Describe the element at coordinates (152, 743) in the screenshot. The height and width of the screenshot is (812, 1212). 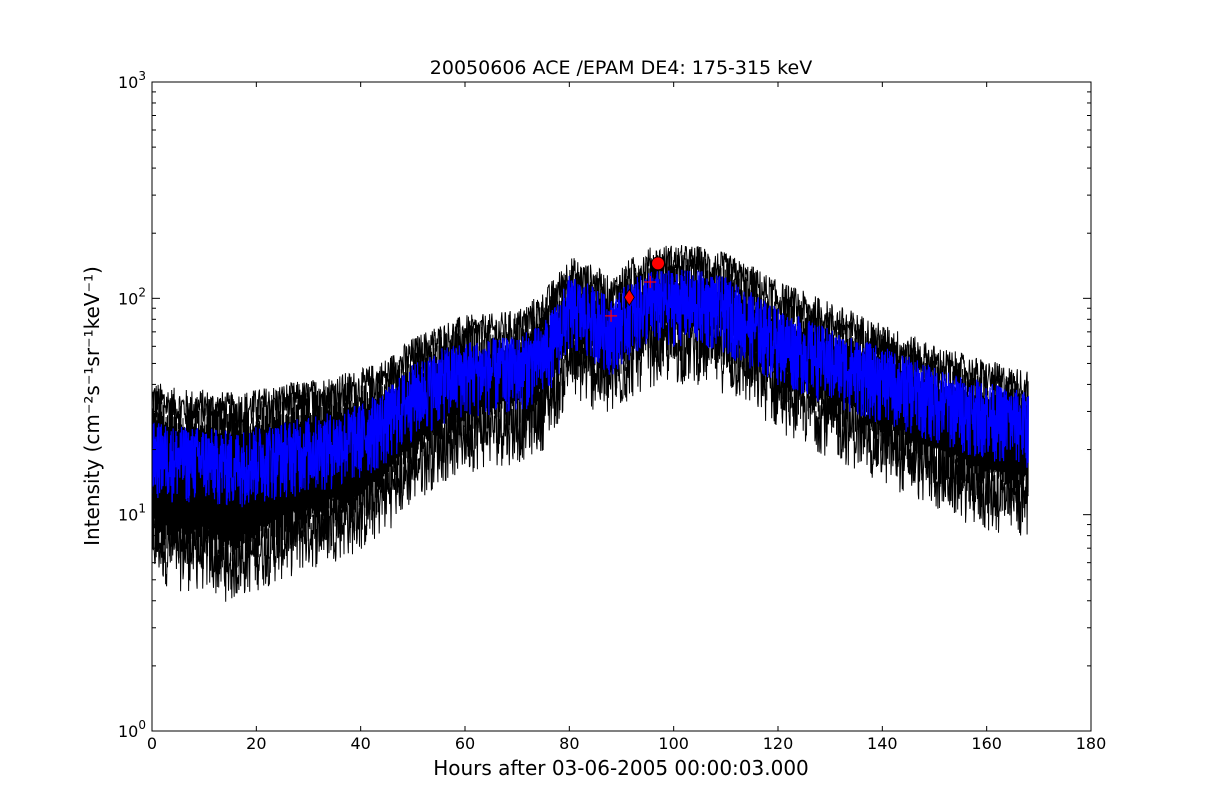
I see `x-tick-label: 0` at that location.